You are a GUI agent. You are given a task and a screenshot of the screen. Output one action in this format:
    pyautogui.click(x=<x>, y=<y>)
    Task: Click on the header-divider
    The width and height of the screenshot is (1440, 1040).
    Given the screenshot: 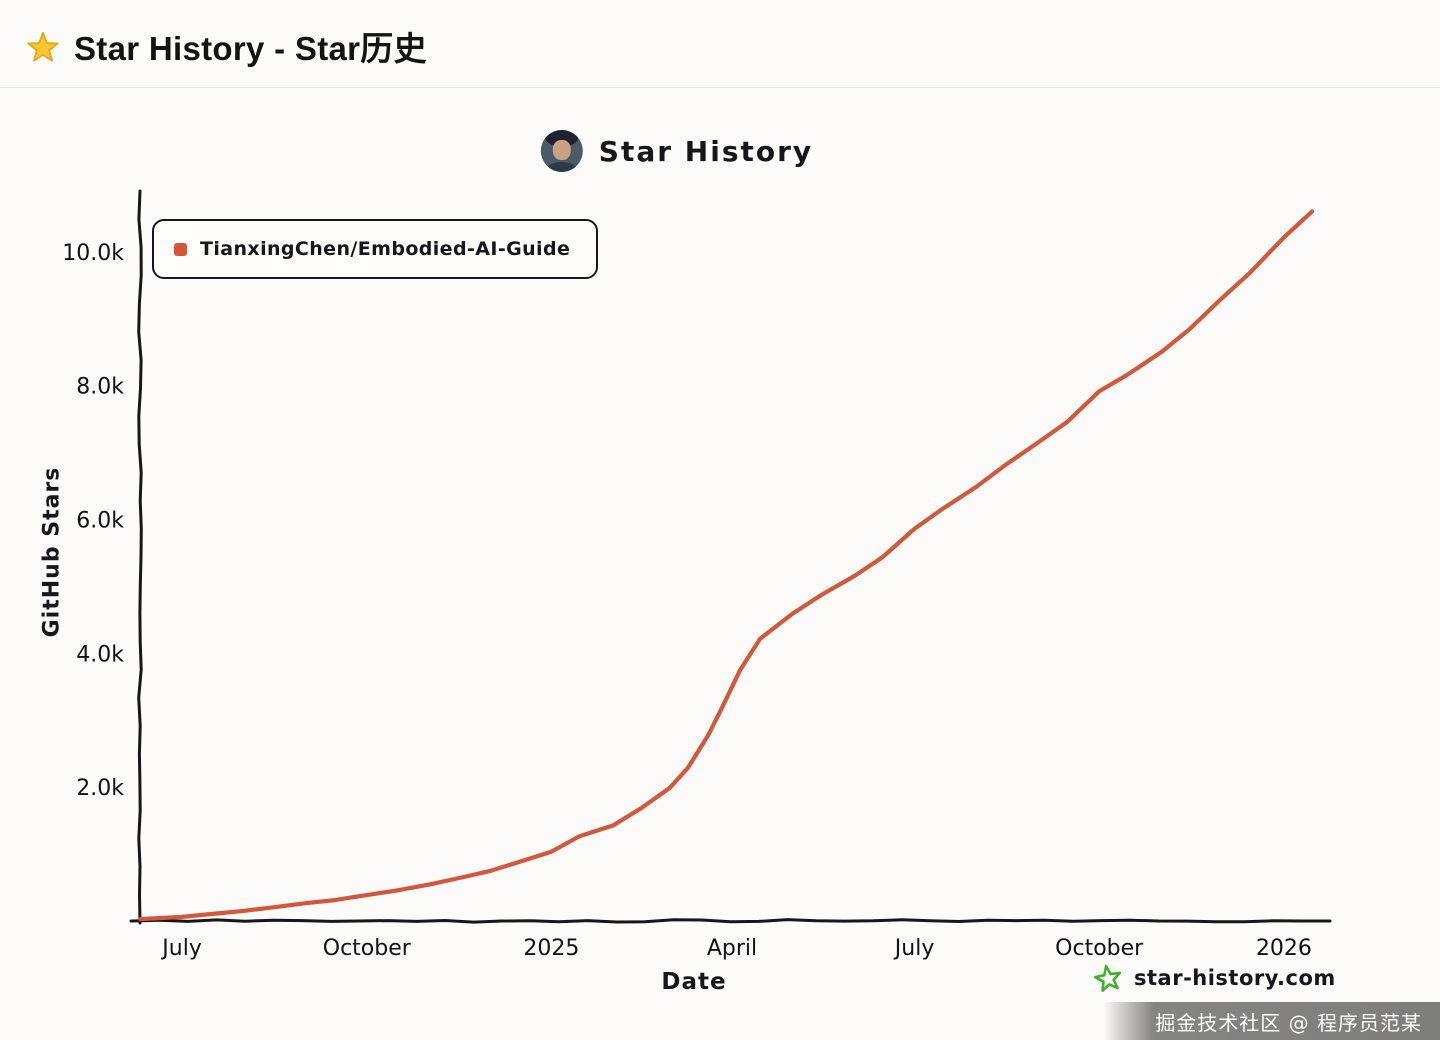 What is the action you would take?
    pyautogui.click(x=720, y=87)
    